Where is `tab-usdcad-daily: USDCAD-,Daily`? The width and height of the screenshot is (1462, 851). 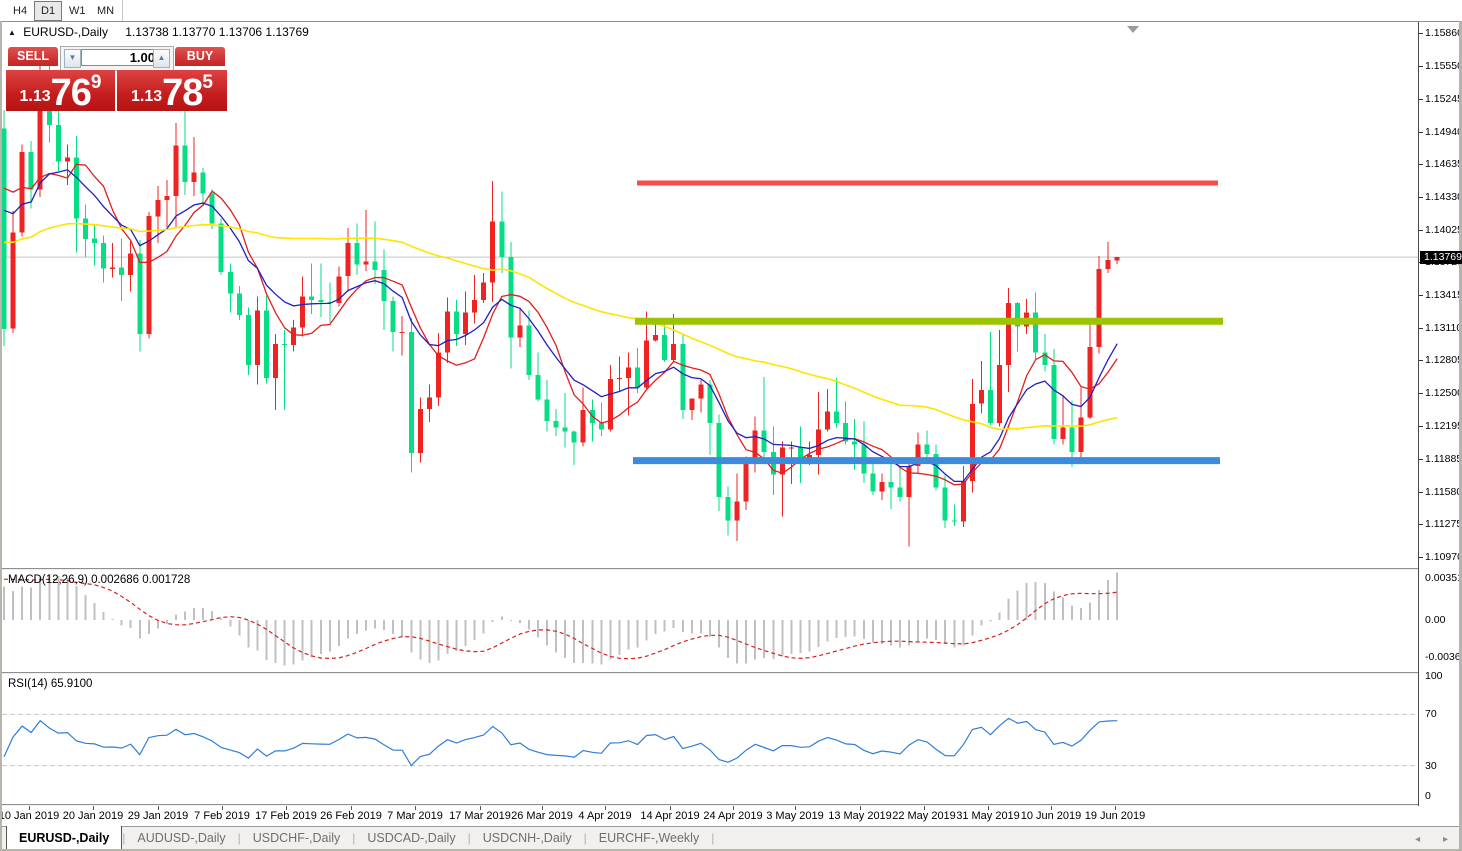 tab-usdcad-daily: USDCAD-,Daily is located at coordinates (411, 838).